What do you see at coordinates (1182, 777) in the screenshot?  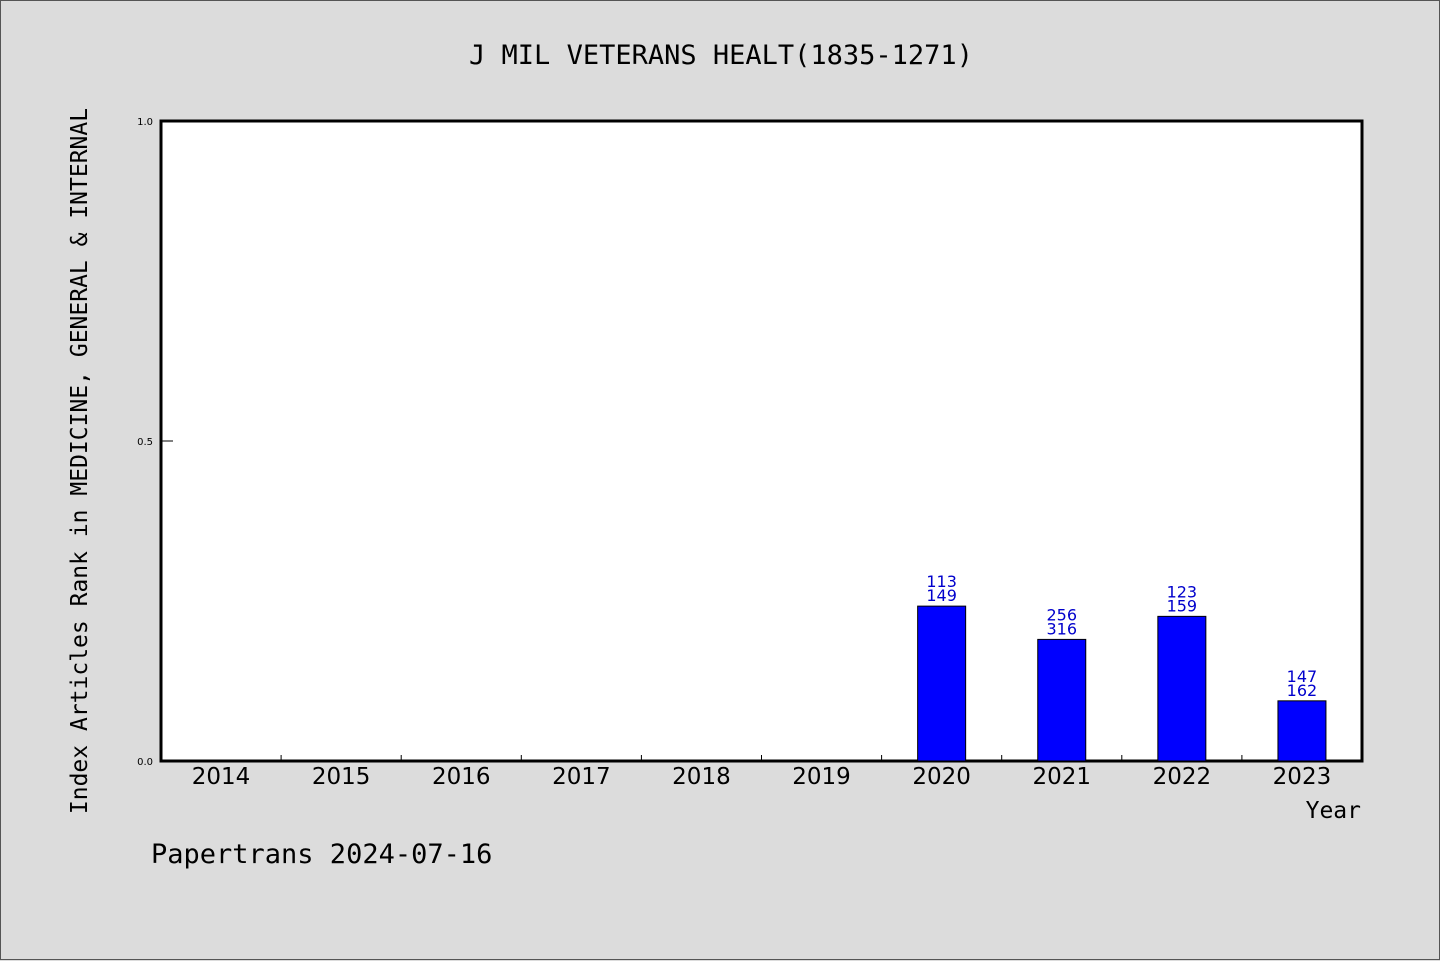 I see `x-tick-label: 2022` at bounding box center [1182, 777].